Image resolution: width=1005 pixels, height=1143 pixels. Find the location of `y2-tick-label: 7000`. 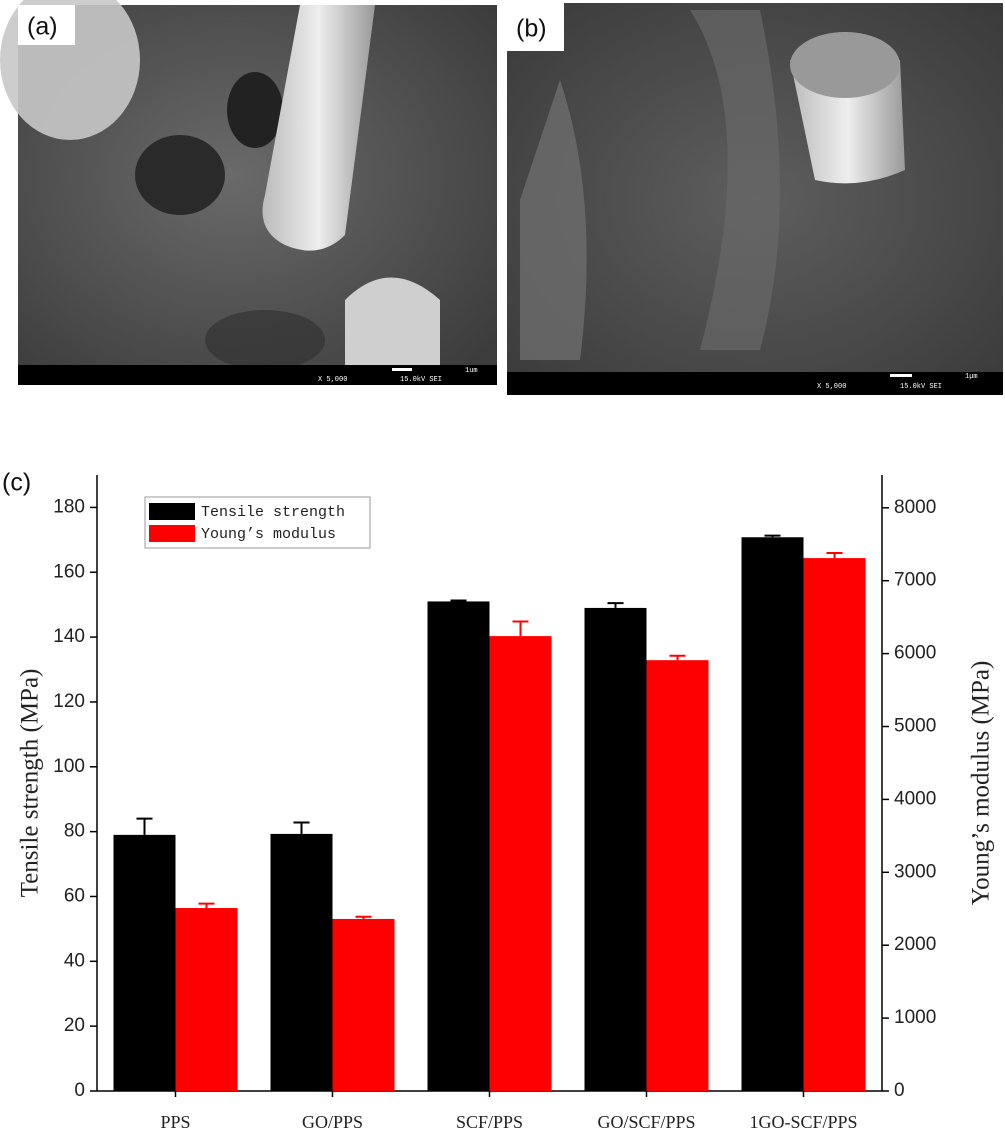

y2-tick-label: 7000 is located at coordinates (915, 580).